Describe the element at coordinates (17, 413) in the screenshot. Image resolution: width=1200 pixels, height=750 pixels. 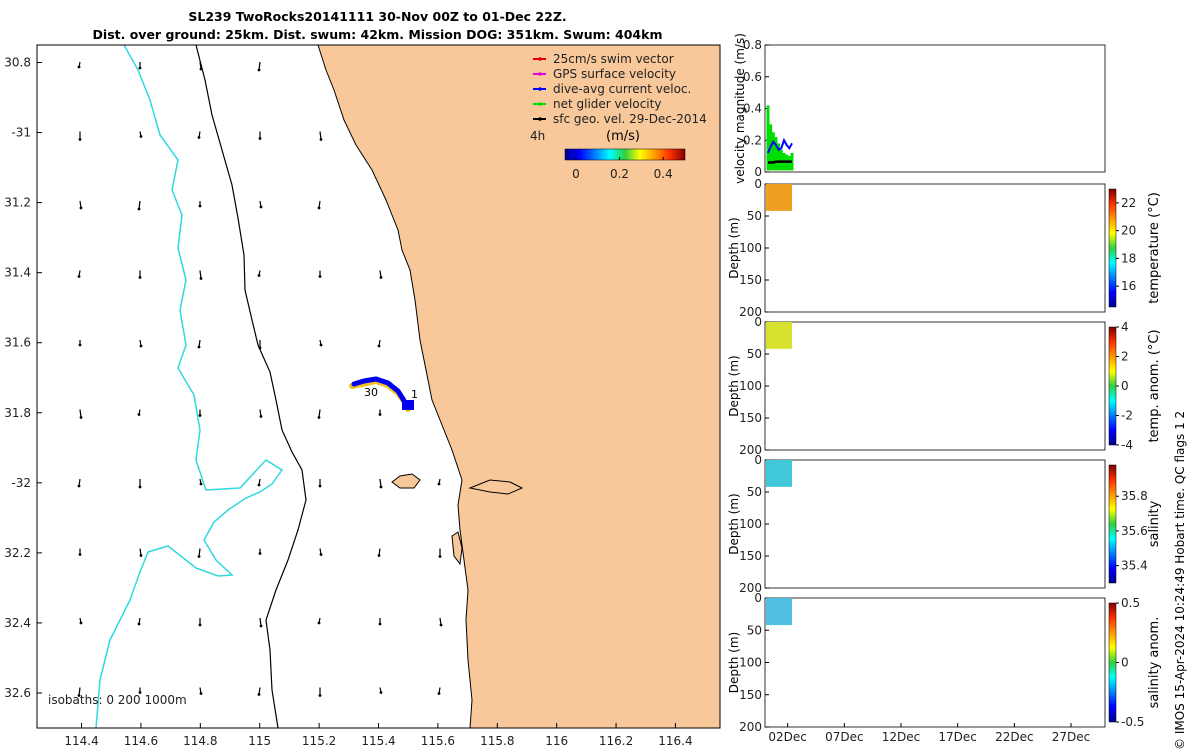
I see `map-ytick-label: 31.8` at that location.